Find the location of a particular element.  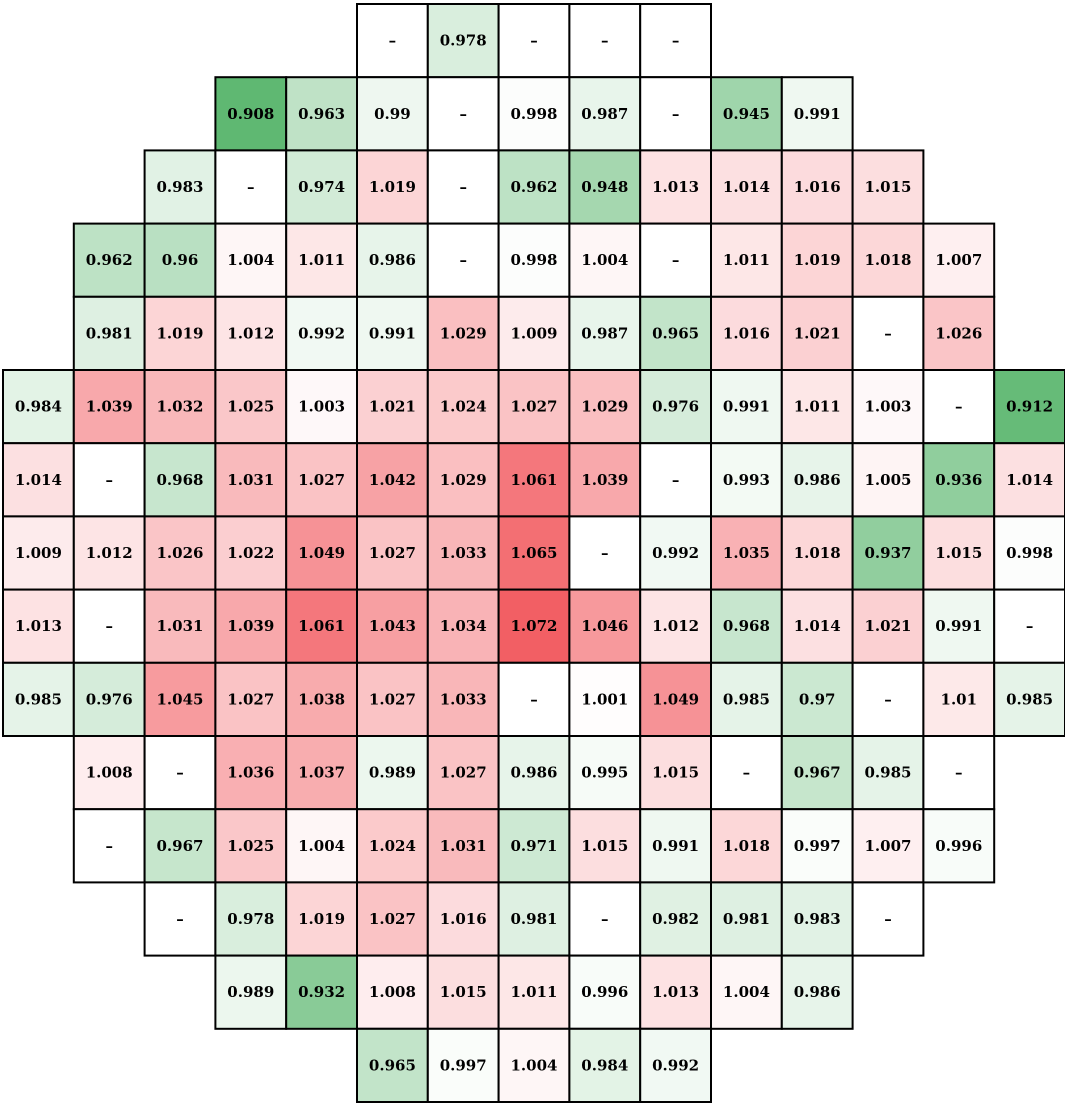

cell-value-label: 1.001 is located at coordinates (604, 699).